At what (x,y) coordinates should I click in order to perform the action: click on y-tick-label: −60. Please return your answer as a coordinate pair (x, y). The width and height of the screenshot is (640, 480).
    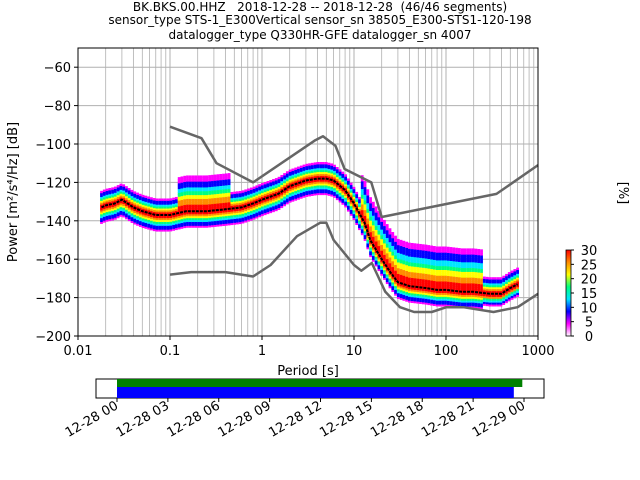
    Looking at the image, I should click on (57, 68).